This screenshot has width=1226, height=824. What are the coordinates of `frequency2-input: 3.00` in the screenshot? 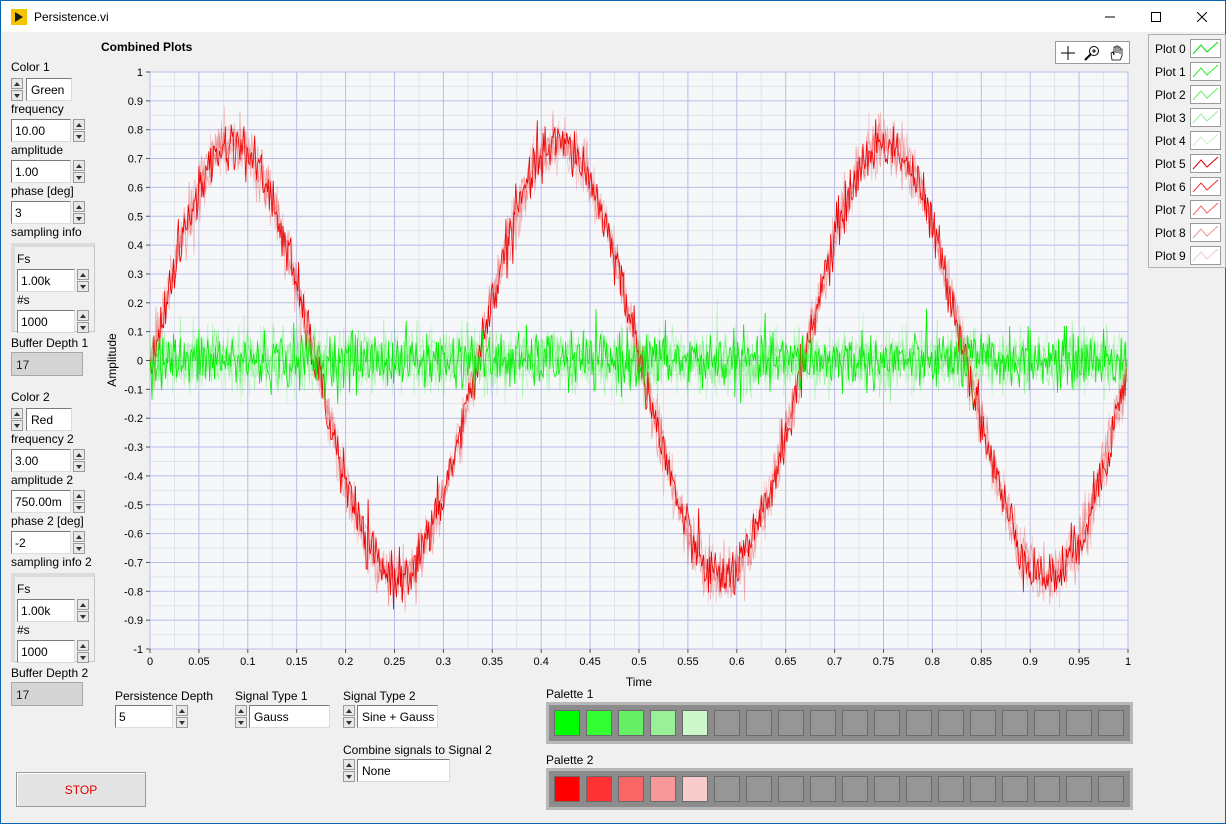 It's located at (41, 460).